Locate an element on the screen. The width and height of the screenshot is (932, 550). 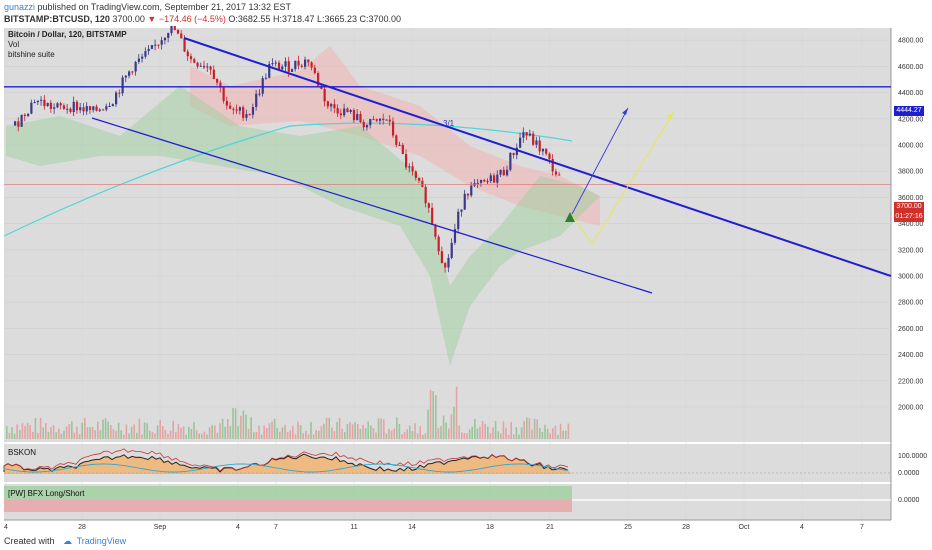
price-tick-label: 2000.00 is located at coordinates (910, 408).